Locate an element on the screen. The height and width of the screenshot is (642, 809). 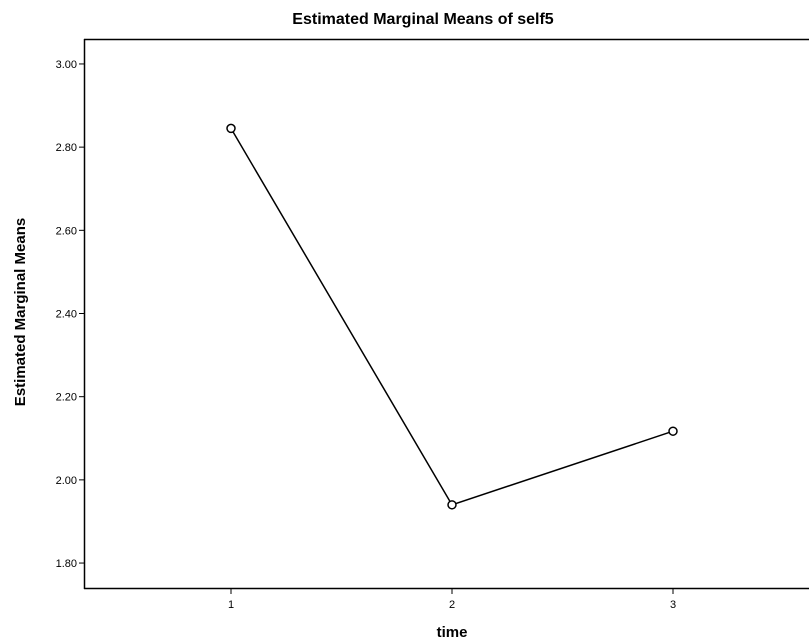
x-axis-ticks: 1 2 3 is located at coordinates (452, 599).